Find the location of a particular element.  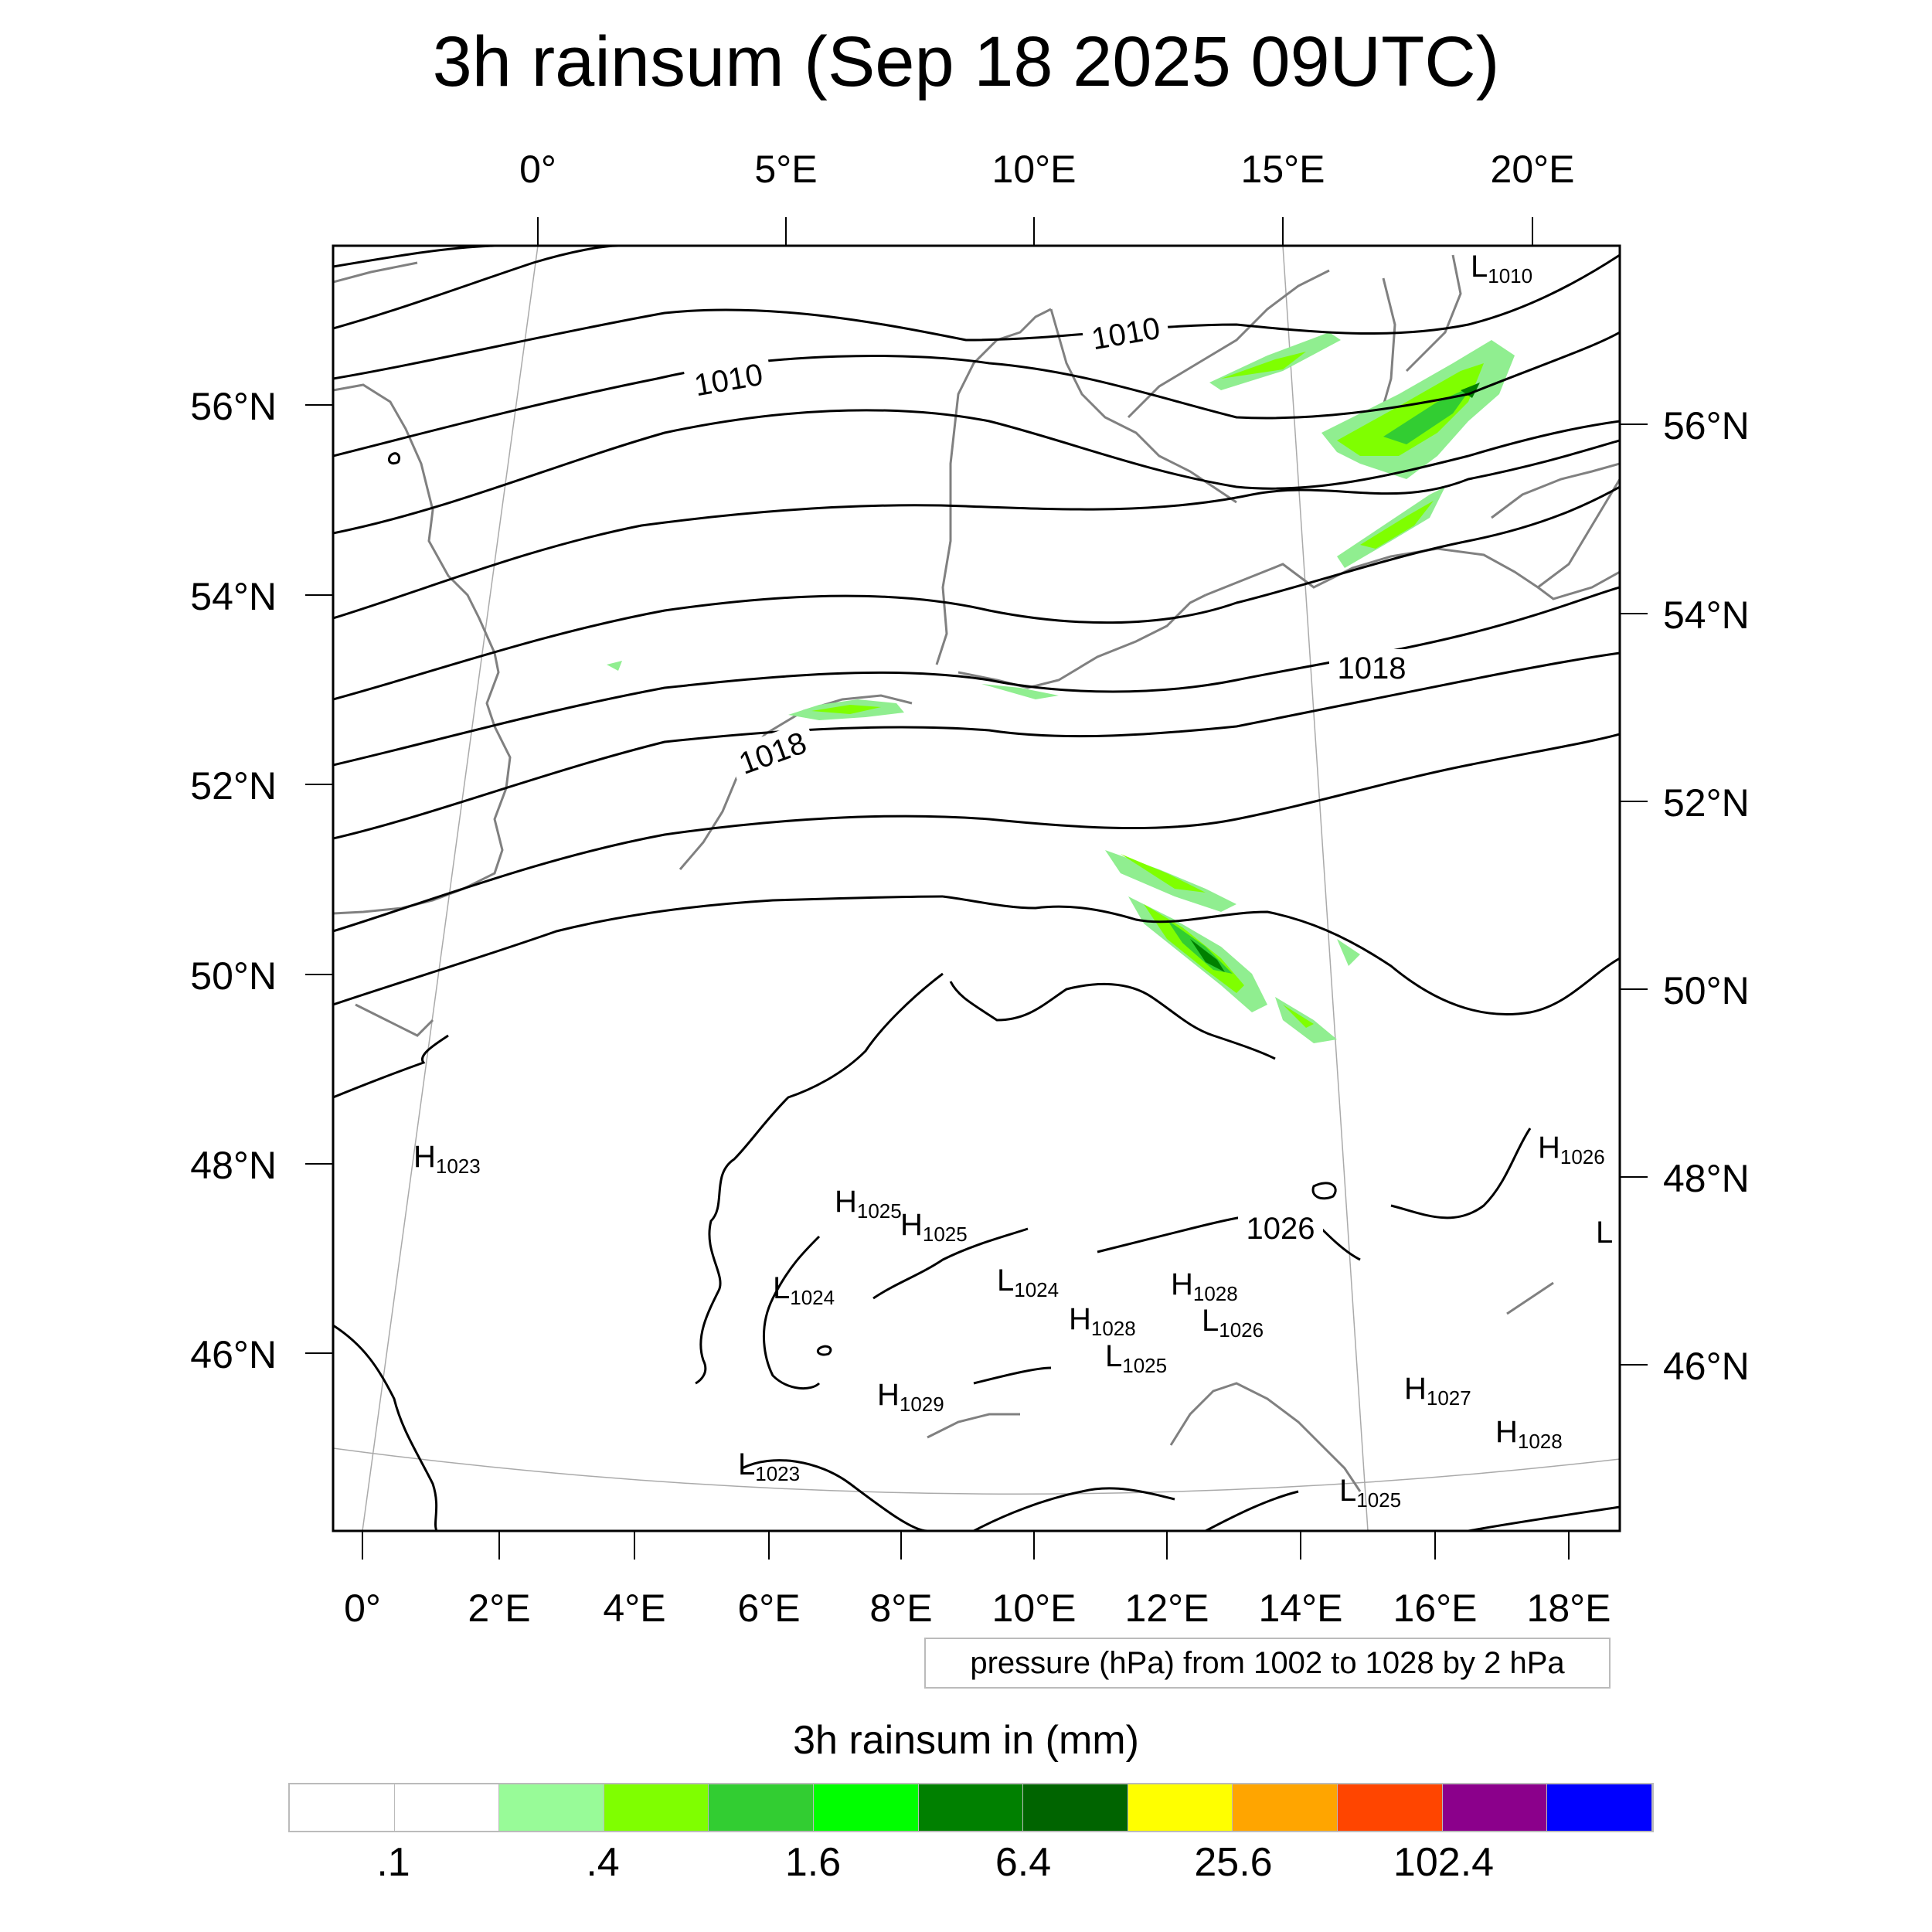

legend-label: .4 is located at coordinates (603, 1863).